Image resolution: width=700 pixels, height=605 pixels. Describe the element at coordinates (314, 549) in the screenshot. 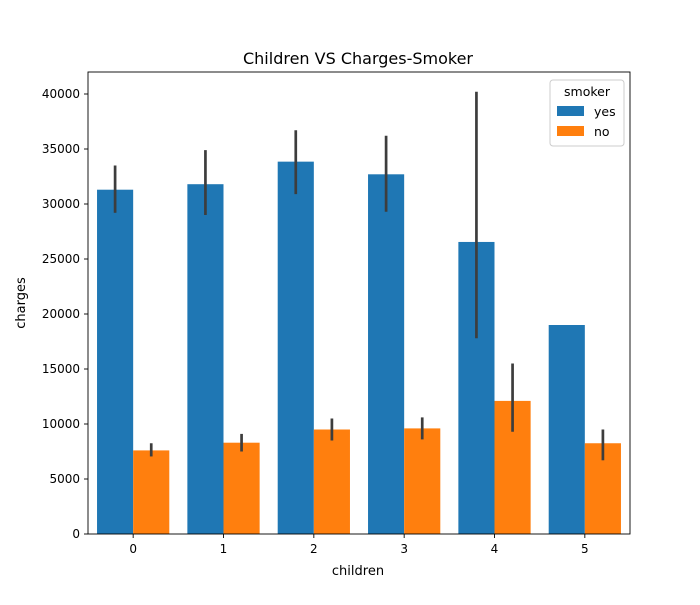

I see `x-tick-label: 2` at that location.